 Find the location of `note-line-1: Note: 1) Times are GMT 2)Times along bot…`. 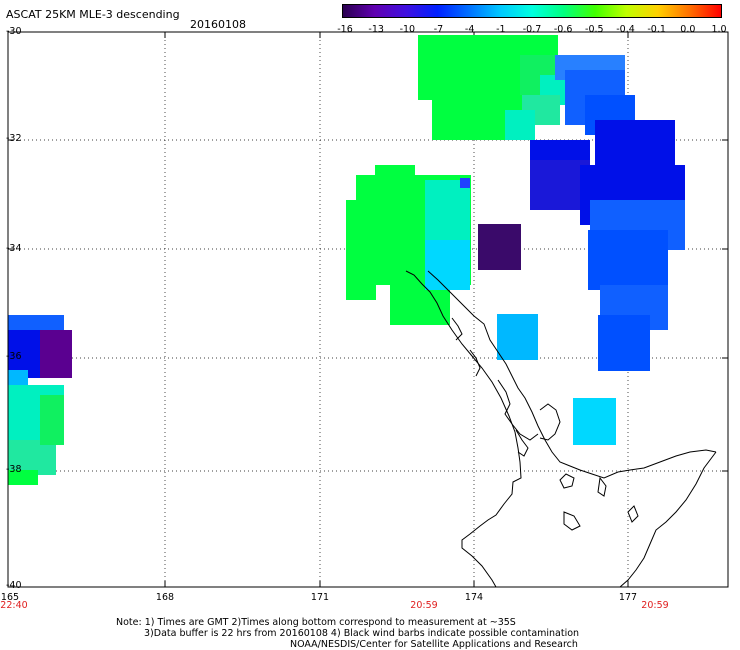

note-line-1: Note: 1) Times are GMT 2)Times along bot… is located at coordinates (316, 622).